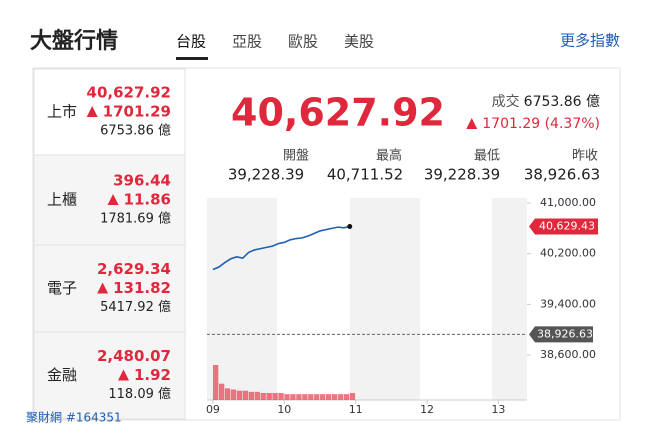 This screenshot has height=447, width=646. Describe the element at coordinates (350, 227) in the screenshot. I see `last-point` at that location.